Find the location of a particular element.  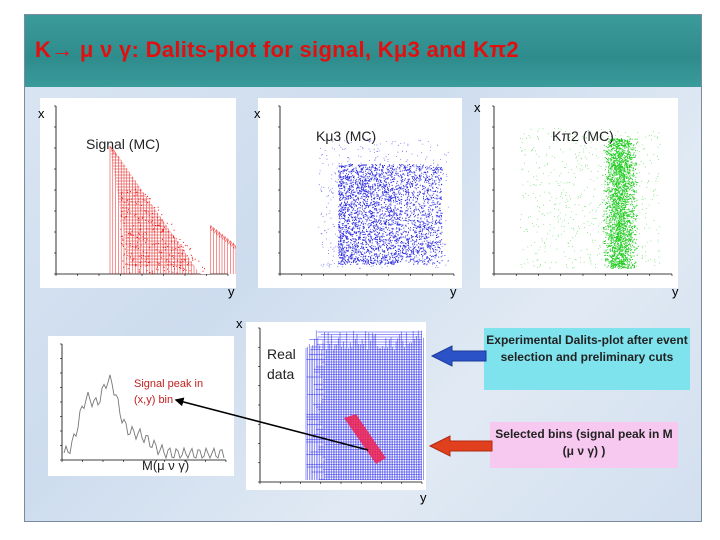

signal-x-axis-letter: x is located at coordinates (41, 113).